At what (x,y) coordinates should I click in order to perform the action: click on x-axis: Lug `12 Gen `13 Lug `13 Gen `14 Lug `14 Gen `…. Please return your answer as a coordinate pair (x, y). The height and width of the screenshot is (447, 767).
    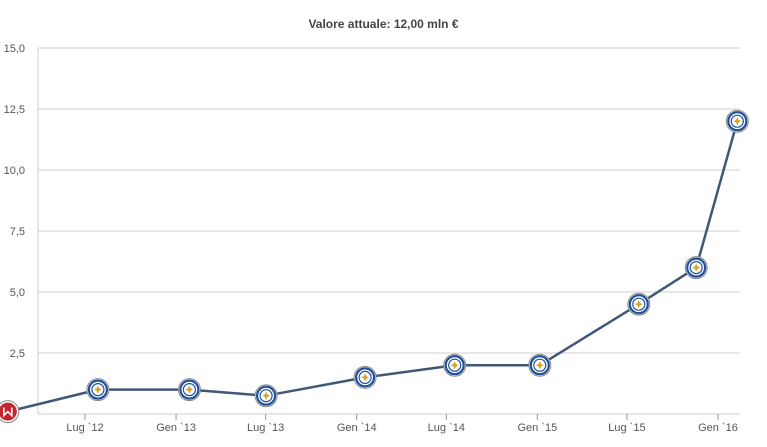
    Looking at the image, I should click on (402, 424).